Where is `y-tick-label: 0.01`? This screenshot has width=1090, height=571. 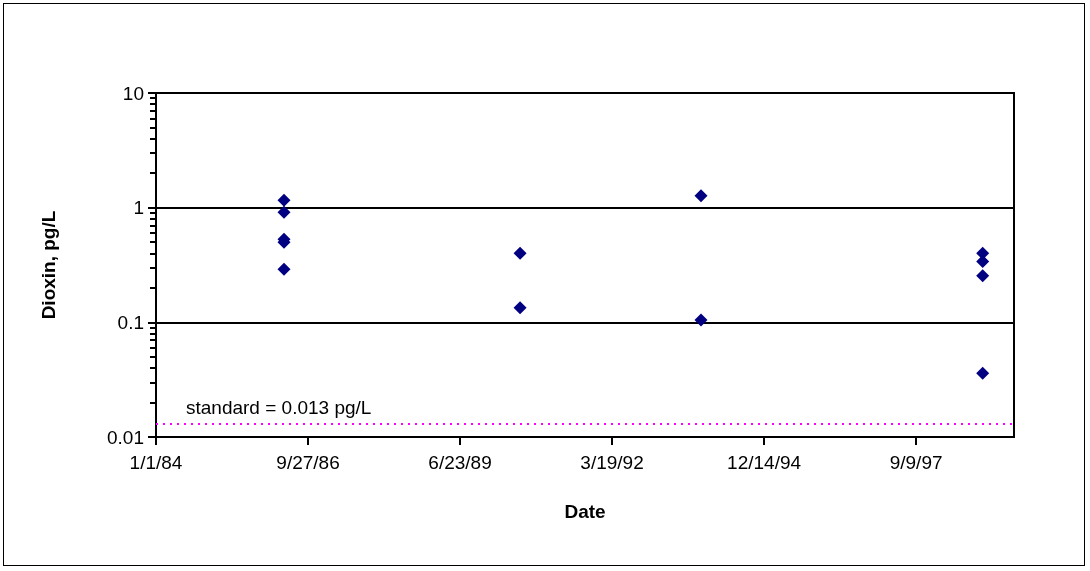 y-tick-label: 0.01 is located at coordinates (125, 437).